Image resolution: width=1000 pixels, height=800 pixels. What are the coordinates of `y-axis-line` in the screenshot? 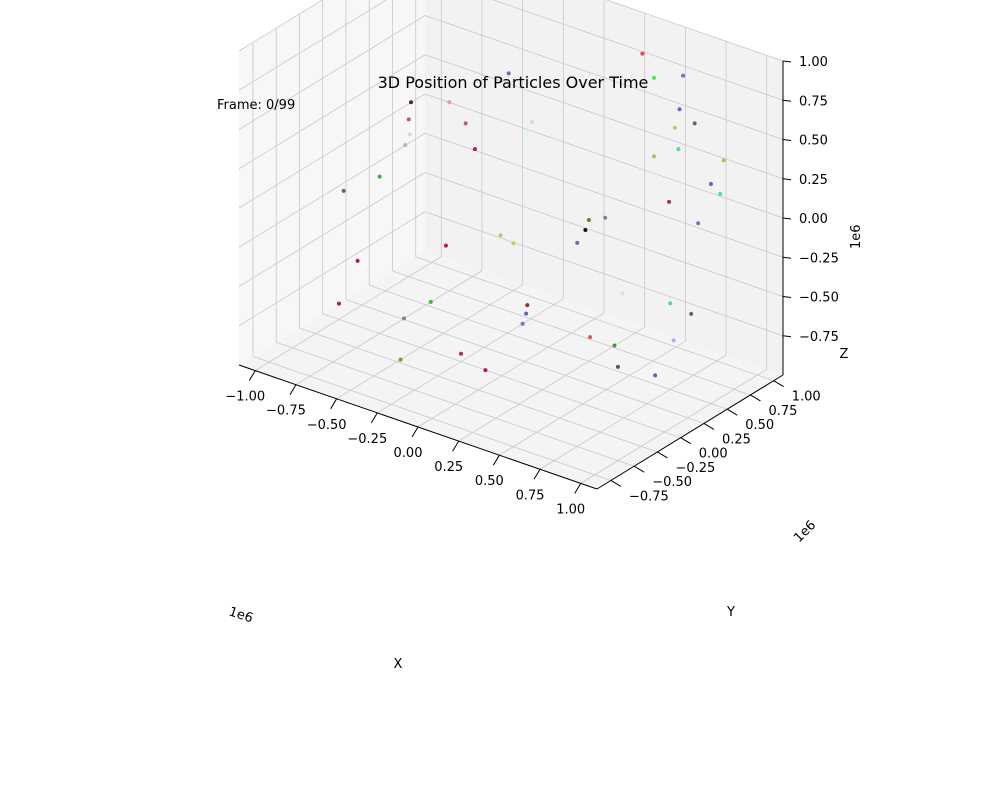 It's located at (690, 432).